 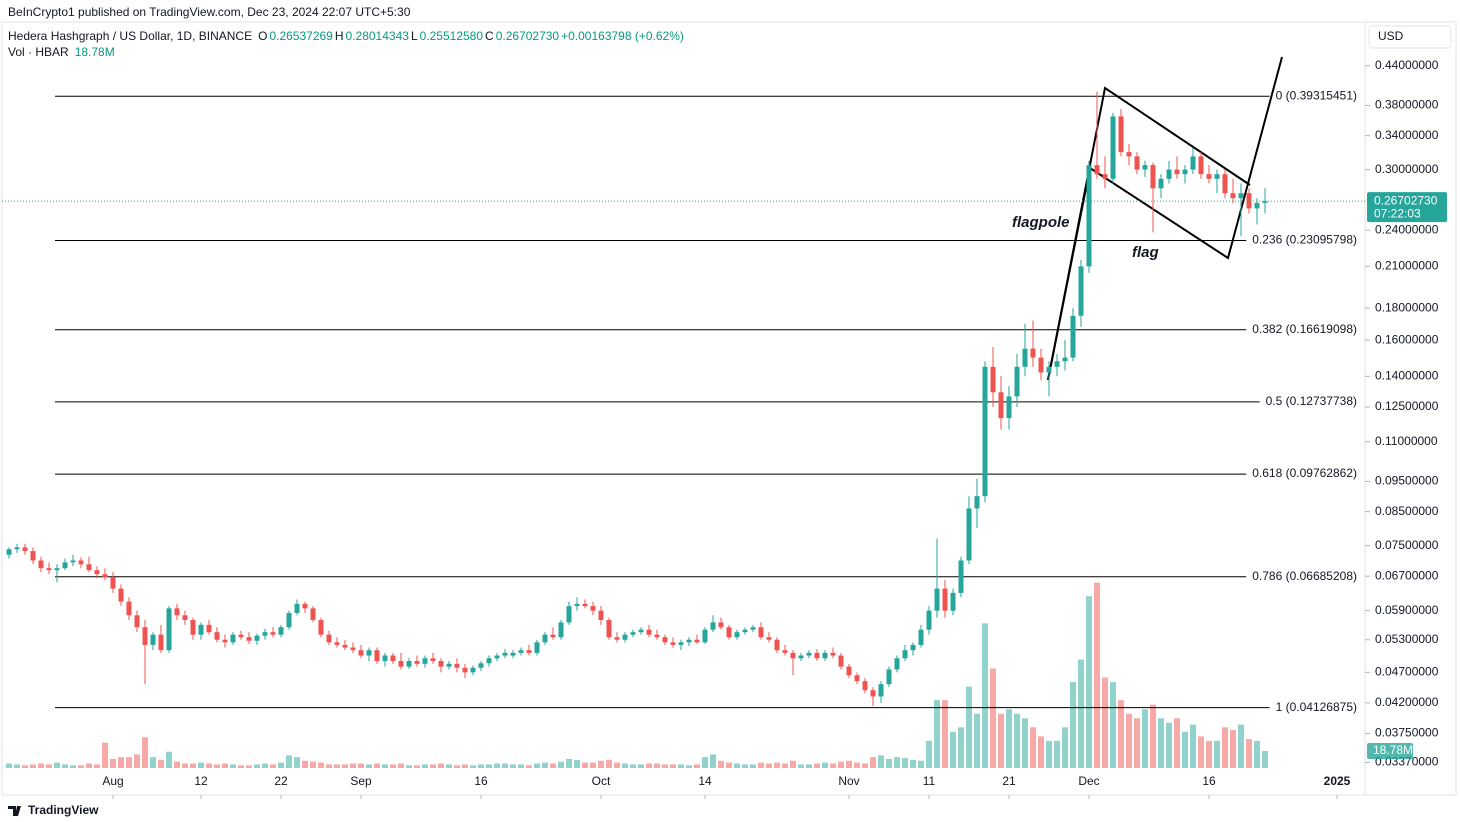 What do you see at coordinates (263, 36) in the screenshot?
I see `legend-key: O` at bounding box center [263, 36].